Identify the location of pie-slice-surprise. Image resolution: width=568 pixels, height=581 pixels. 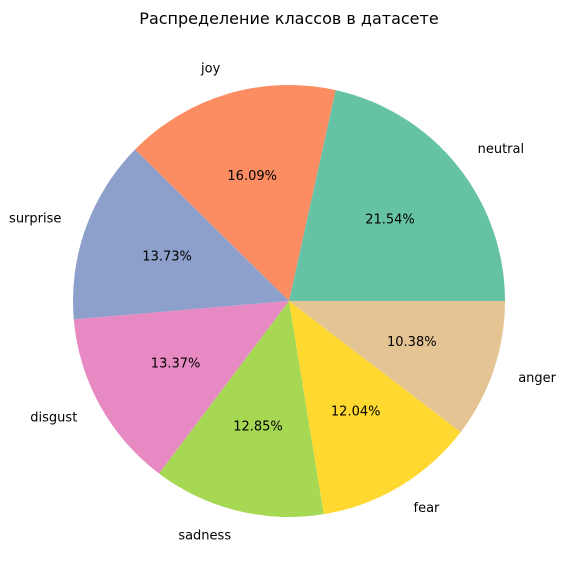
(181, 234).